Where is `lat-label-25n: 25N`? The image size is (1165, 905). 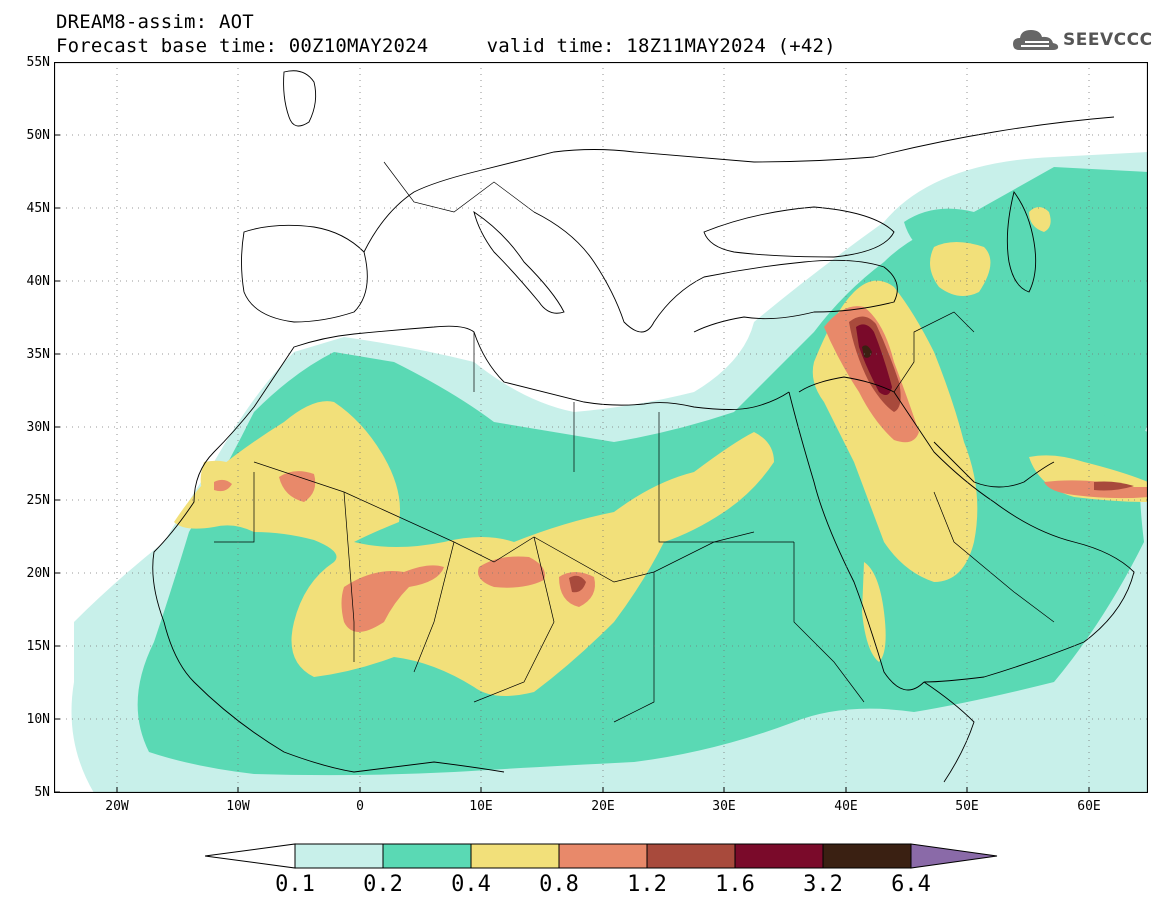 lat-label-25n: 25N is located at coordinates (38, 500).